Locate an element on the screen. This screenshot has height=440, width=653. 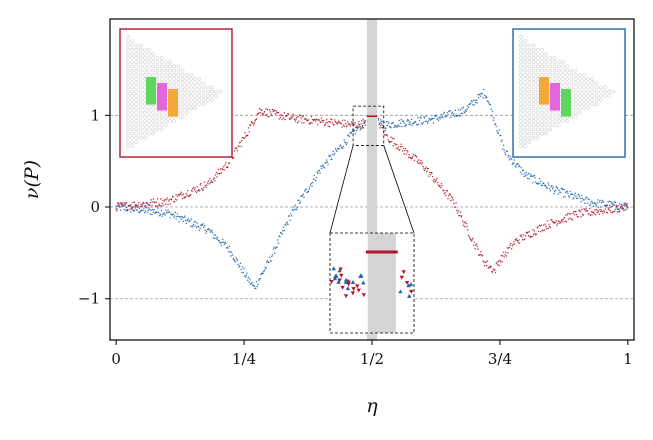
zoom-point-red is located at coordinates (340, 269).